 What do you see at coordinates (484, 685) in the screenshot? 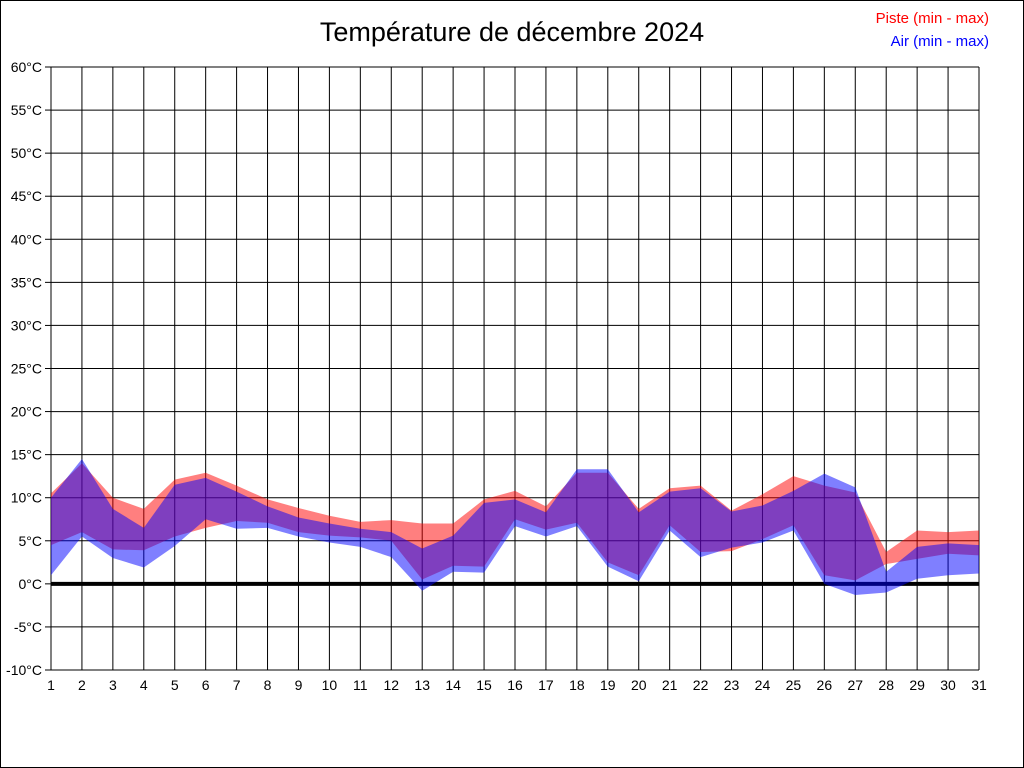
I see `svg-text: 15` at bounding box center [484, 685].